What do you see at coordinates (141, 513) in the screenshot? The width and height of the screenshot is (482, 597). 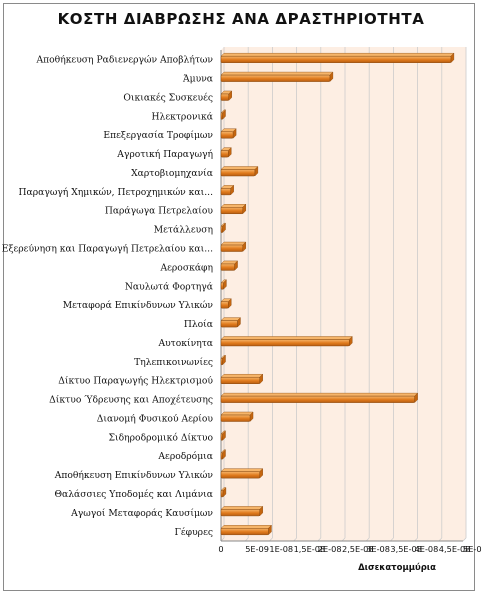 I see `category-label: Αγωγοί Μεταφοράς Καυσίμων` at bounding box center [141, 513].